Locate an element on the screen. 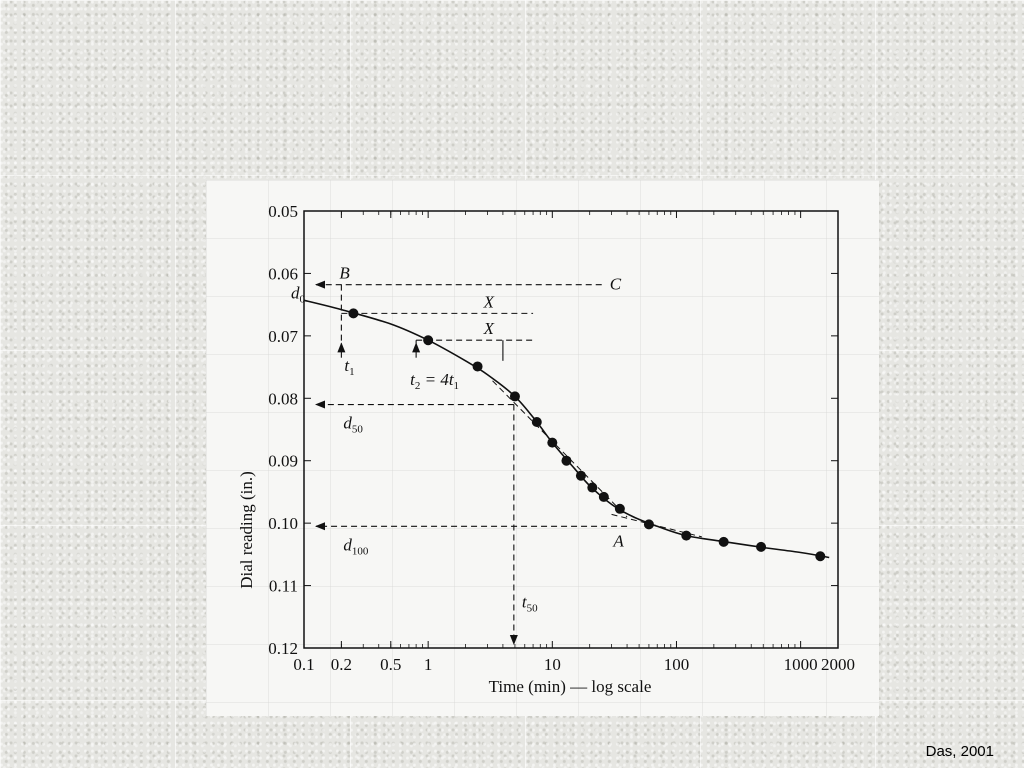  annotation-c: C is located at coordinates (616, 284).